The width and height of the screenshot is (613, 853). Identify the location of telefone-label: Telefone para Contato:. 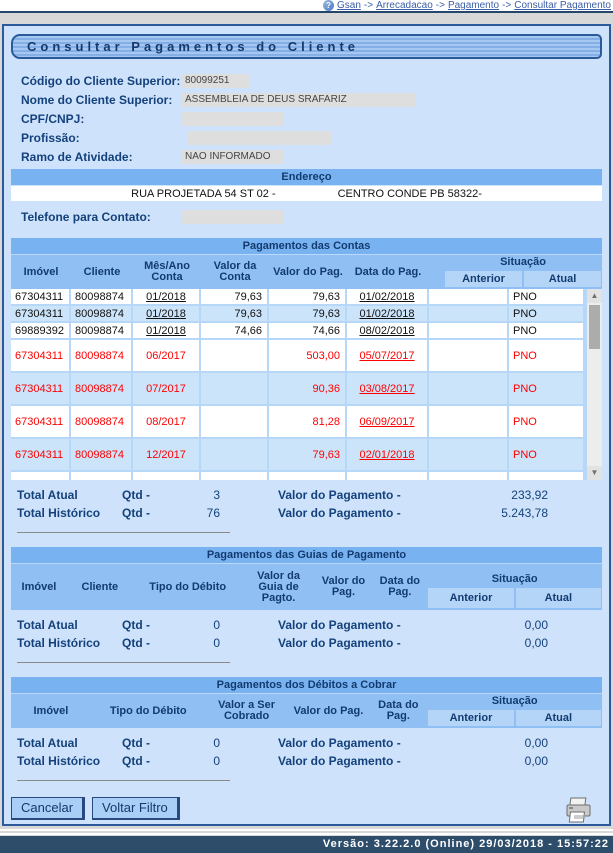
(86, 216).